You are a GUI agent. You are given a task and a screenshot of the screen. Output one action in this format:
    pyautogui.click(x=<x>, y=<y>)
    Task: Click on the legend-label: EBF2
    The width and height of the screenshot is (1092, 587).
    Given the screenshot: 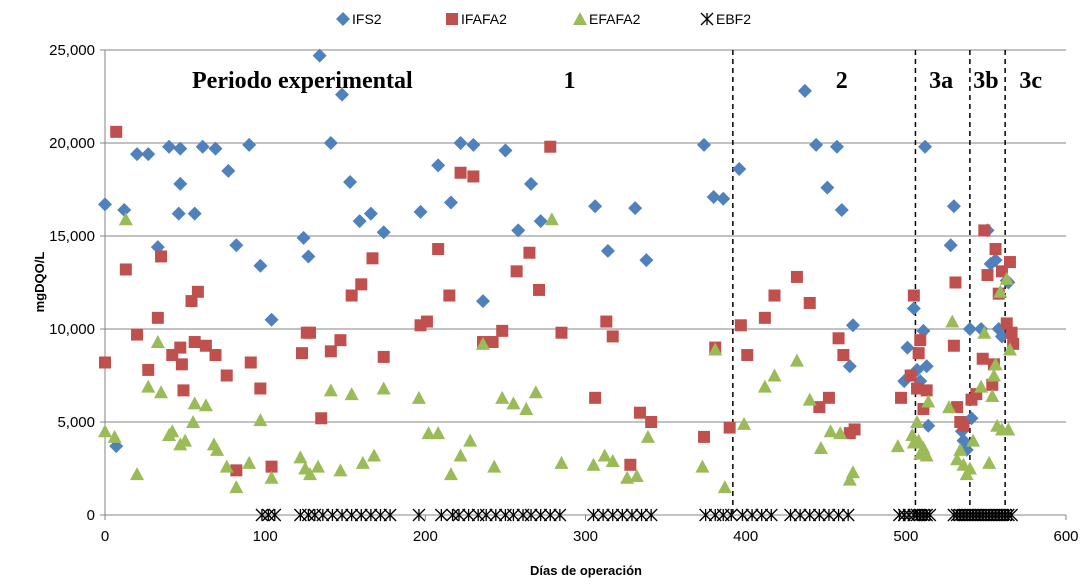 What is the action you would take?
    pyautogui.click(x=733, y=19)
    